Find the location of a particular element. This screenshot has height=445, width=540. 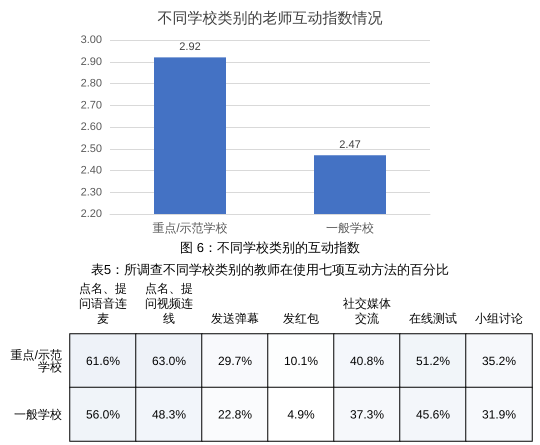

data-label: 40.8% is located at coordinates (367, 361).